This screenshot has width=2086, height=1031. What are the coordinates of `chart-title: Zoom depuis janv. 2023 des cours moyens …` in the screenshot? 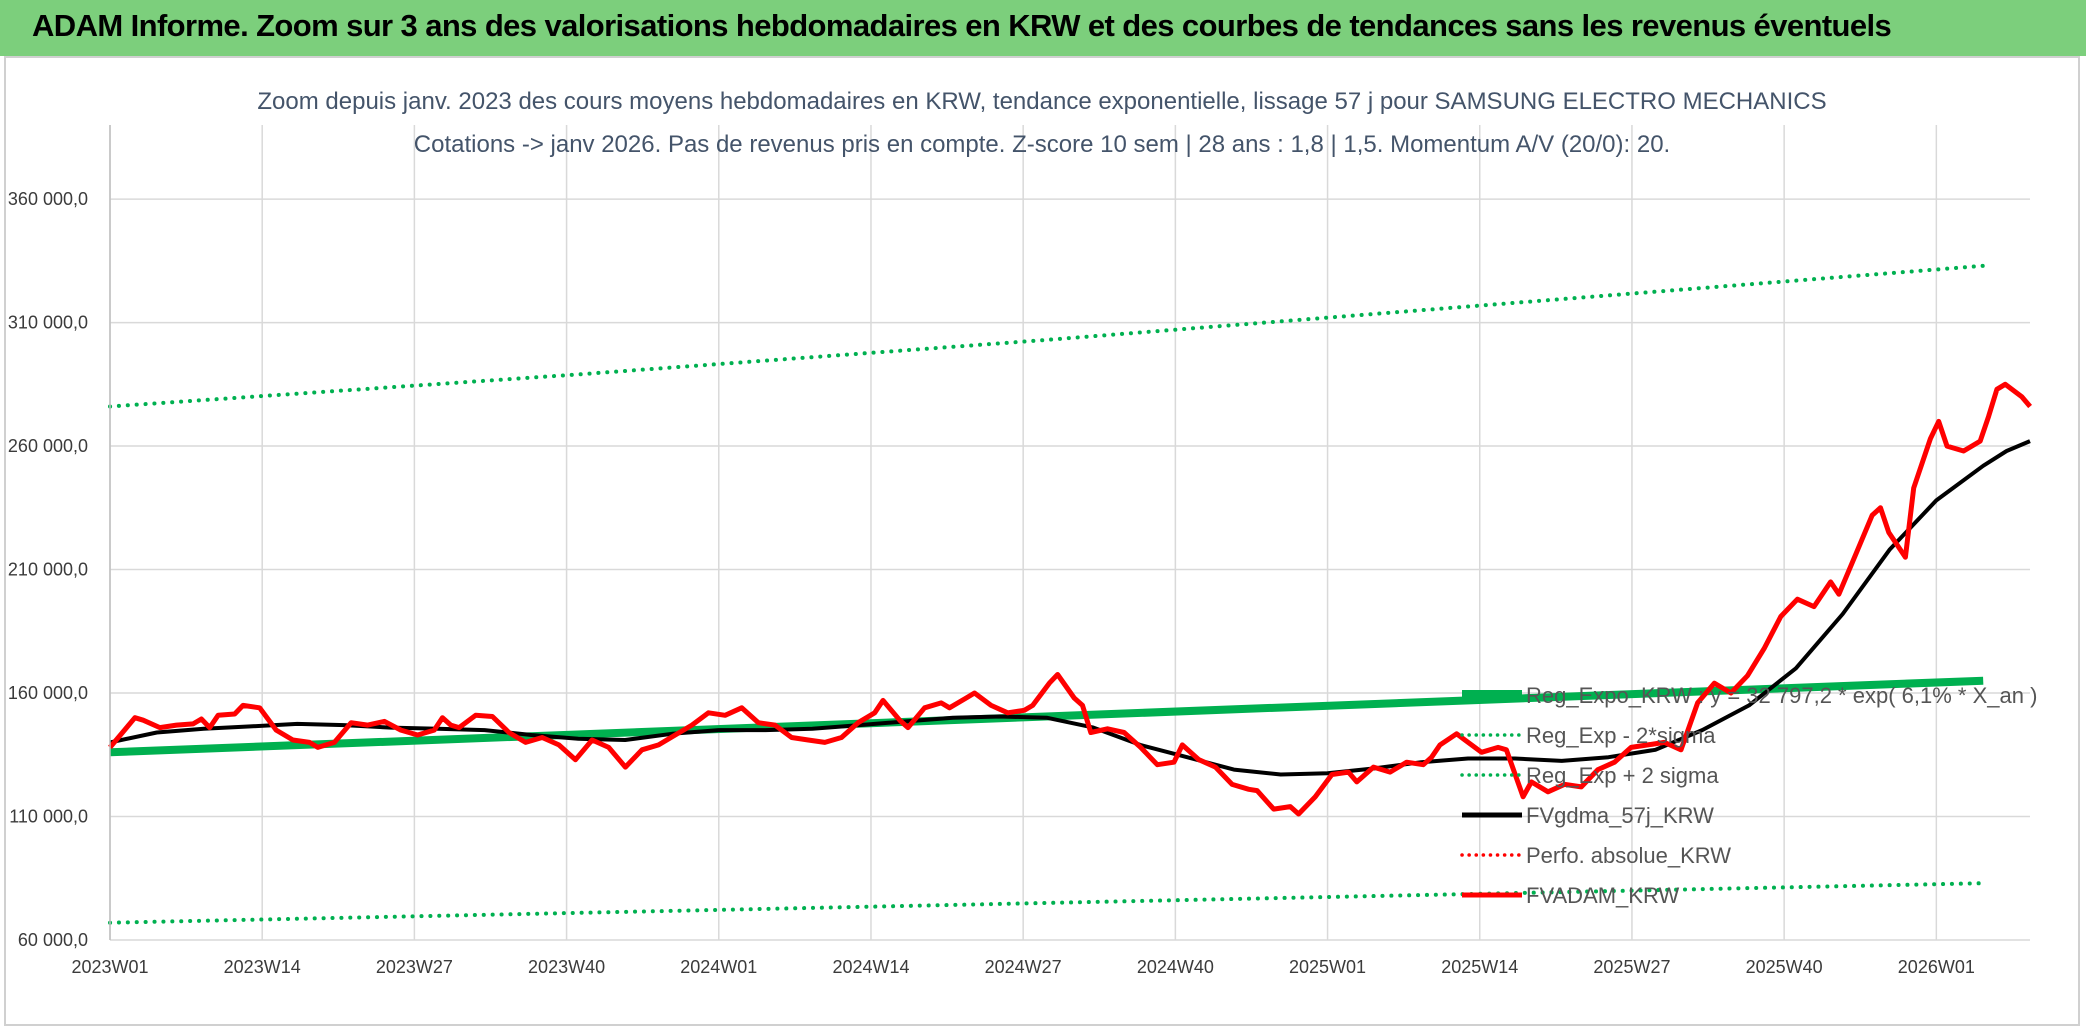 It's located at (1041, 101).